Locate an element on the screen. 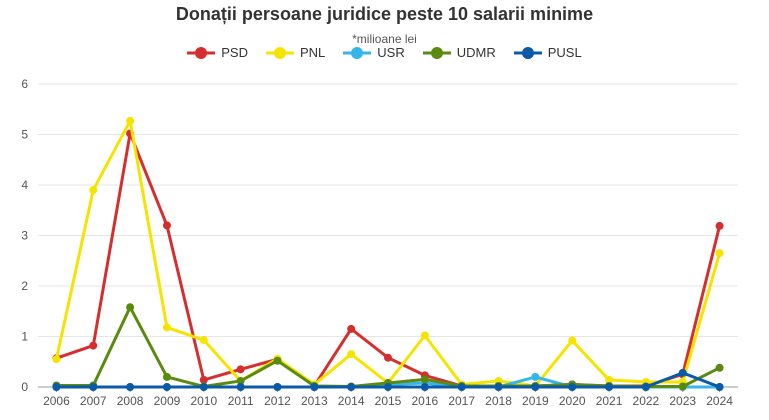 The height and width of the screenshot is (420, 769). legend-item-usr: USR is located at coordinates (374, 52).